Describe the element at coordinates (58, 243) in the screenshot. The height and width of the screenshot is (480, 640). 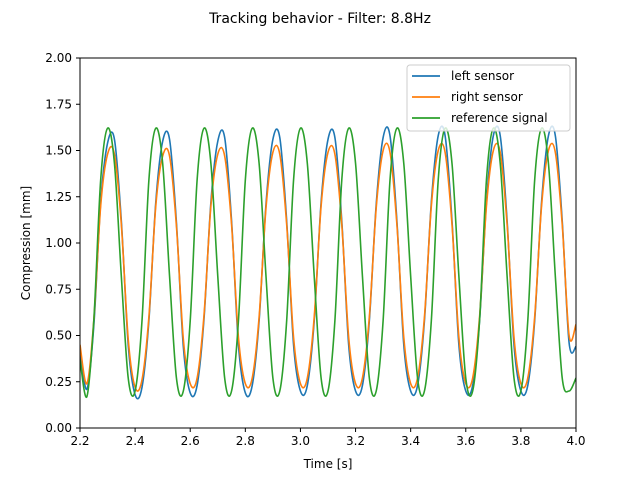
I see `y-tick-label: 1.00` at that location.